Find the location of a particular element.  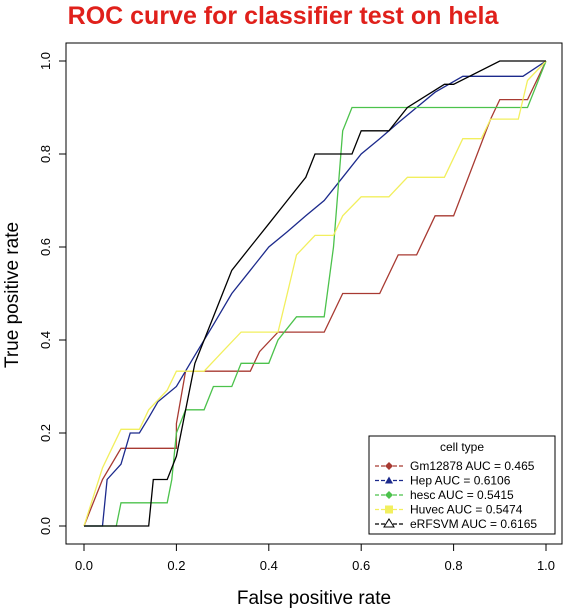

y-tick-label: 0.4 is located at coordinates (45, 340).